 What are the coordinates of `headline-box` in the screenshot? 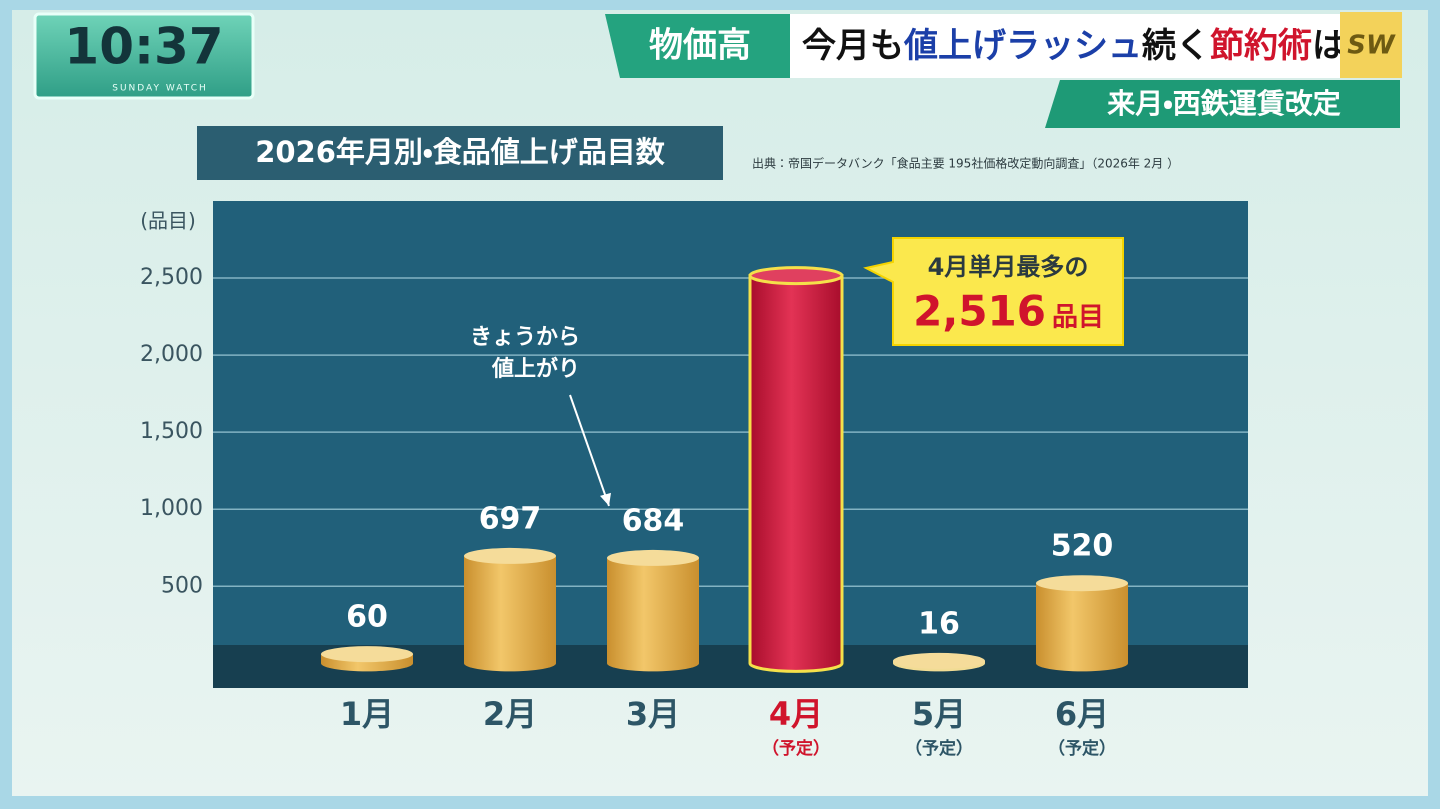 It's located at (1066, 46).